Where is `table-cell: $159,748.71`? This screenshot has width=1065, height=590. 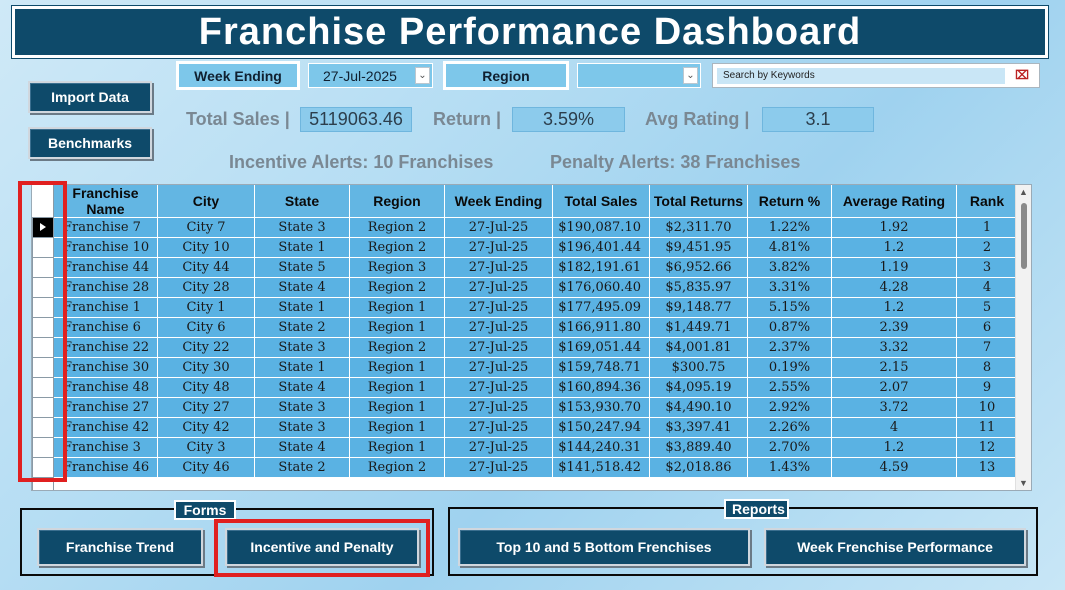
table-cell: $159,748.71 is located at coordinates (601, 367).